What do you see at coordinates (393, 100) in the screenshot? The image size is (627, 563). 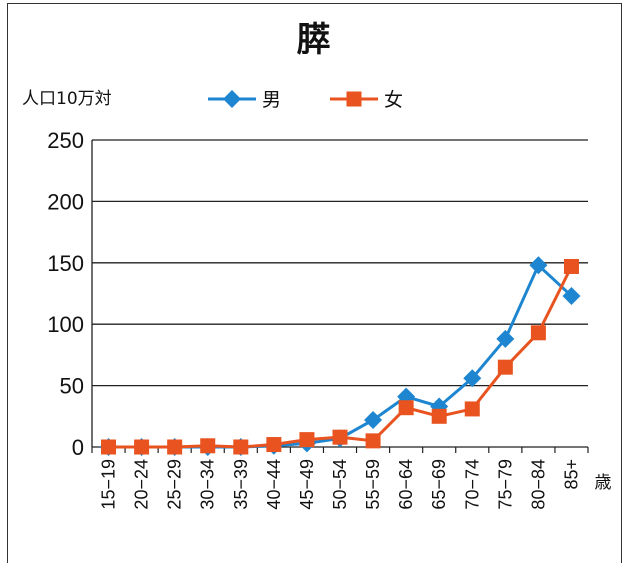 I see `legend-label: 女` at bounding box center [393, 100].